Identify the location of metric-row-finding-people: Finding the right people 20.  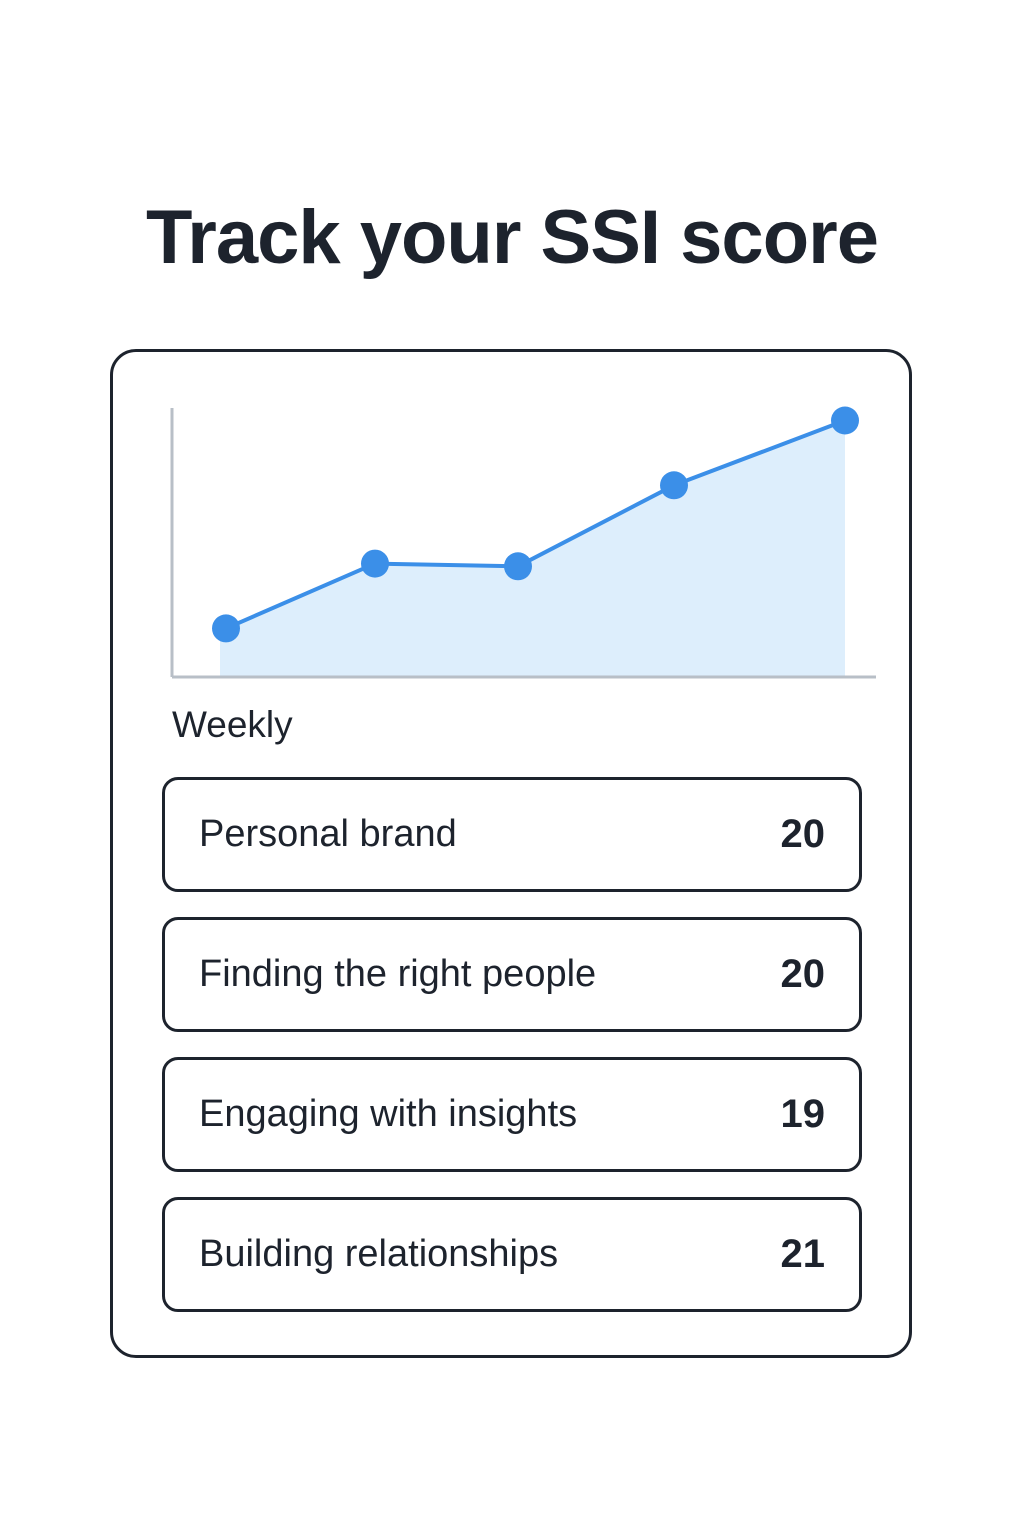
(512, 974).